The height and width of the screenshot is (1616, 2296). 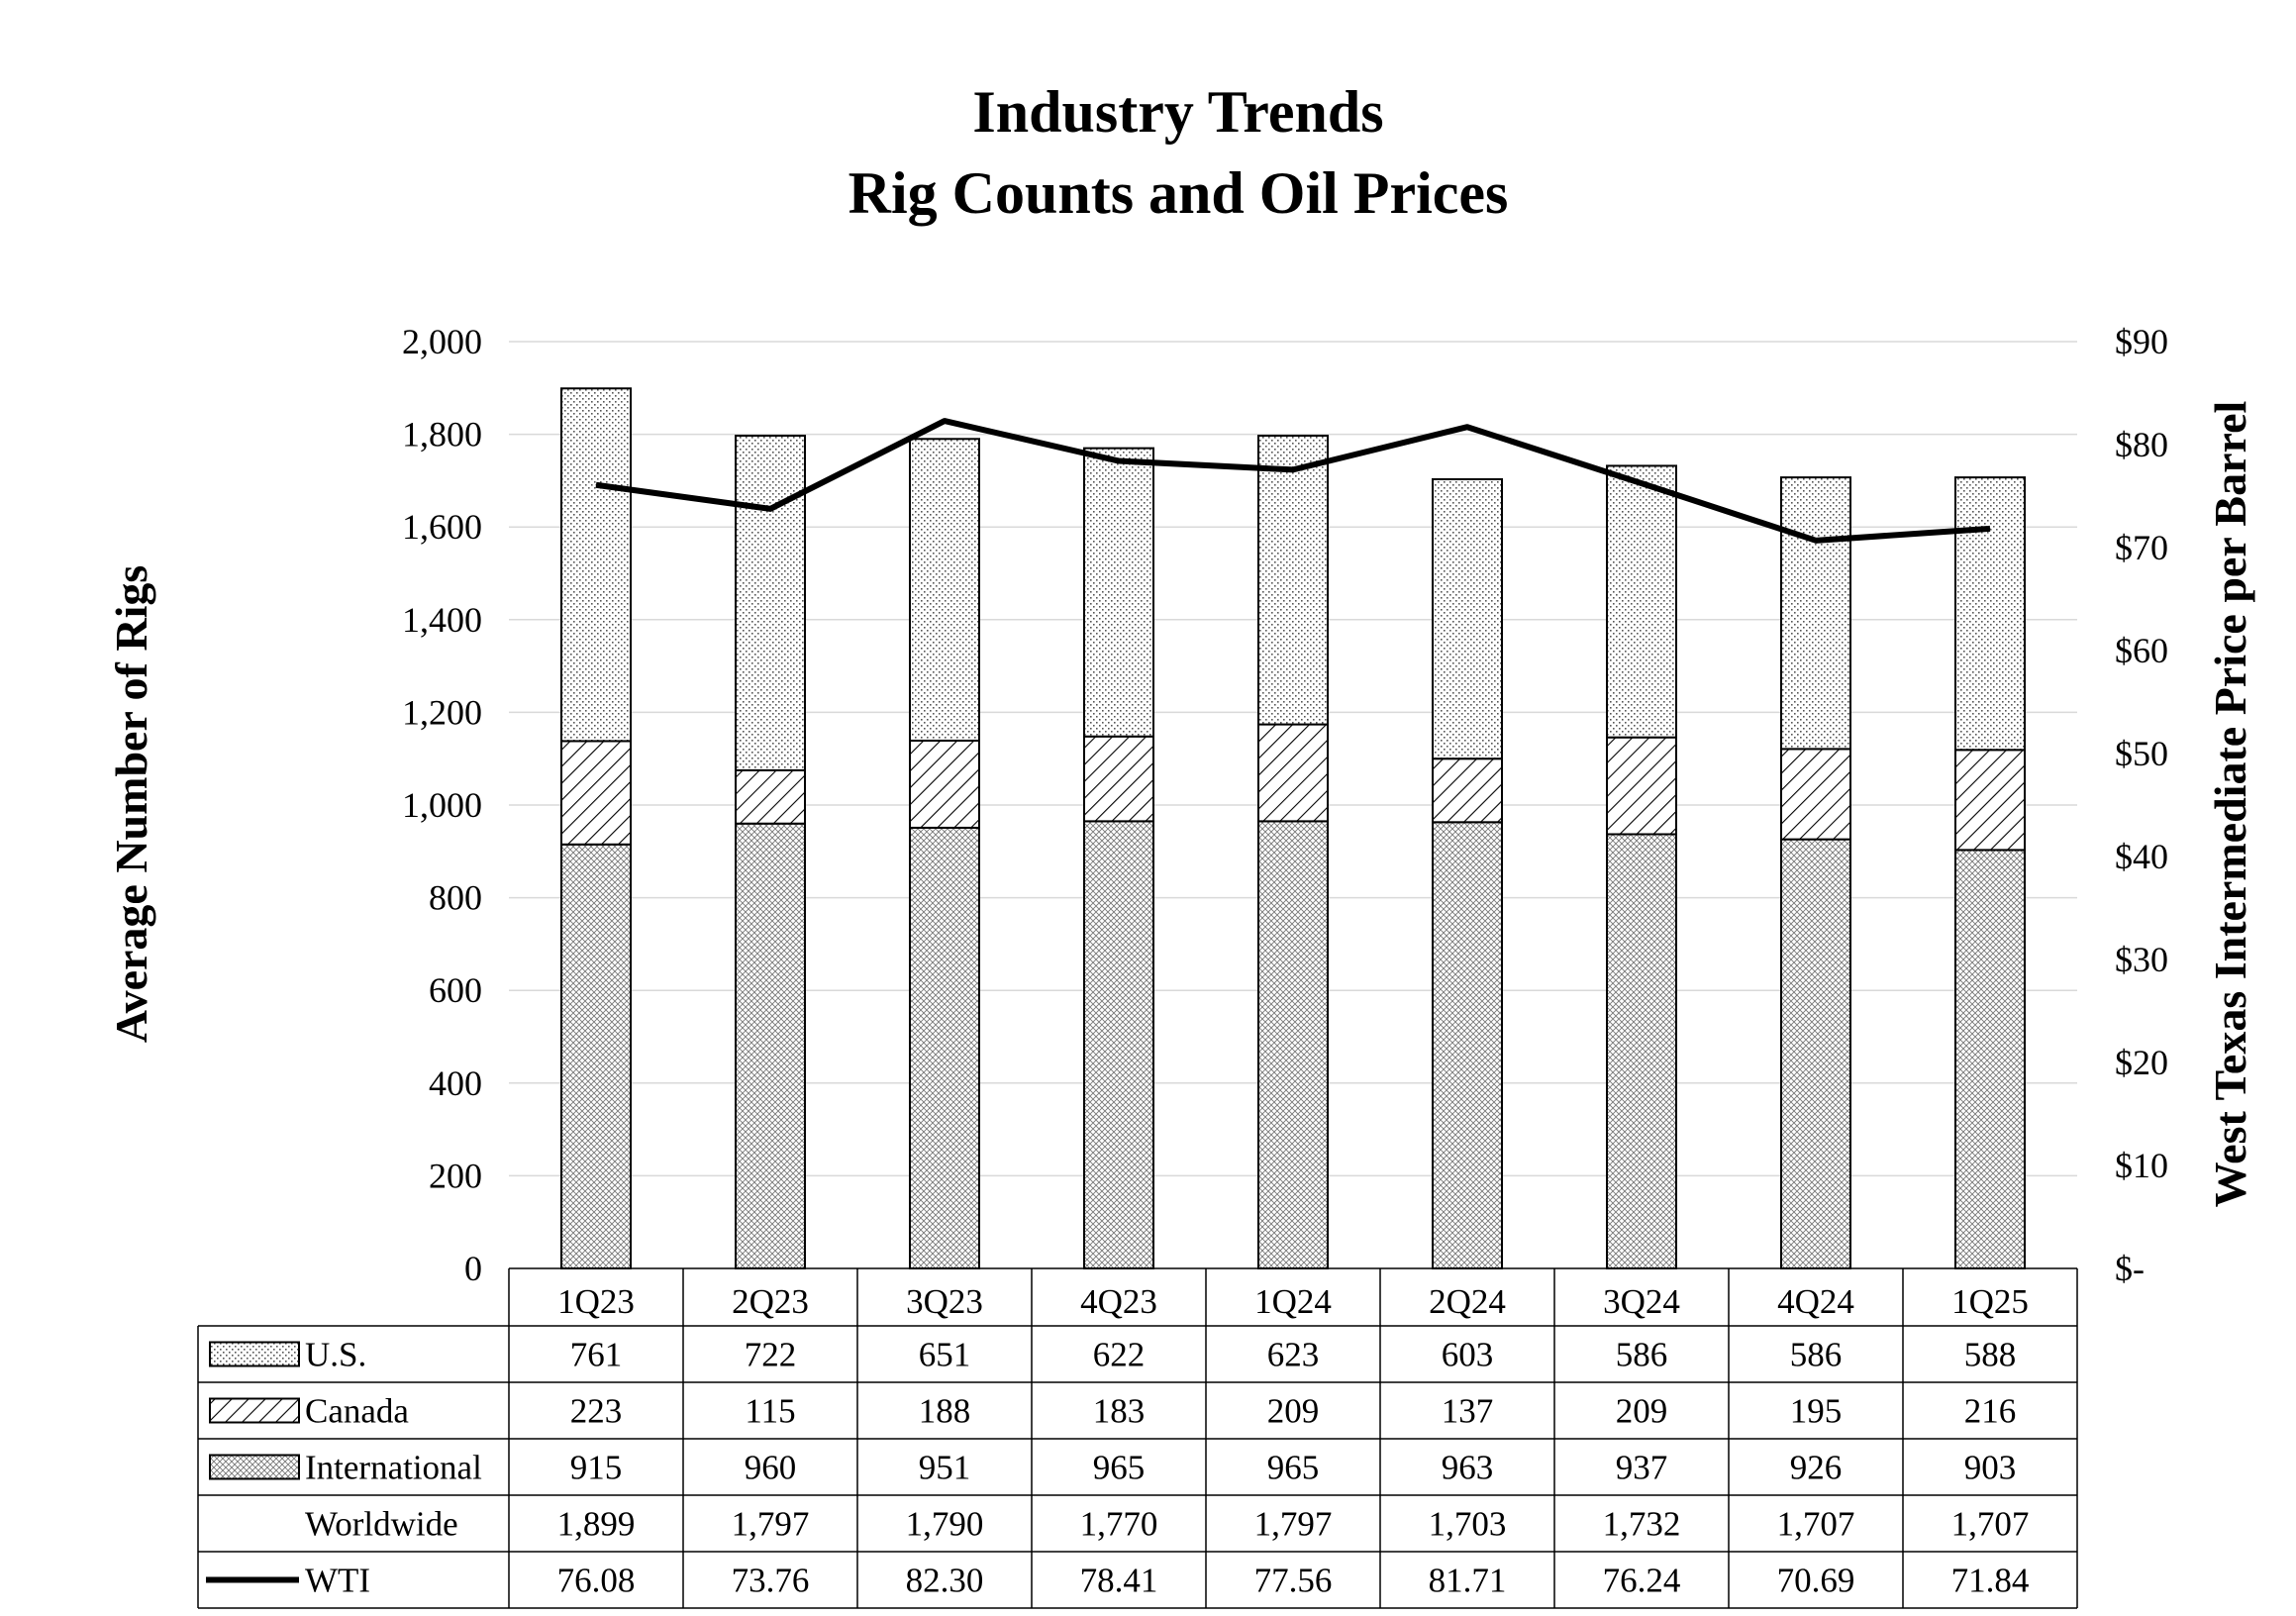 What do you see at coordinates (771, 1355) in the screenshot?
I see `table-cell-us: 722` at bounding box center [771, 1355].